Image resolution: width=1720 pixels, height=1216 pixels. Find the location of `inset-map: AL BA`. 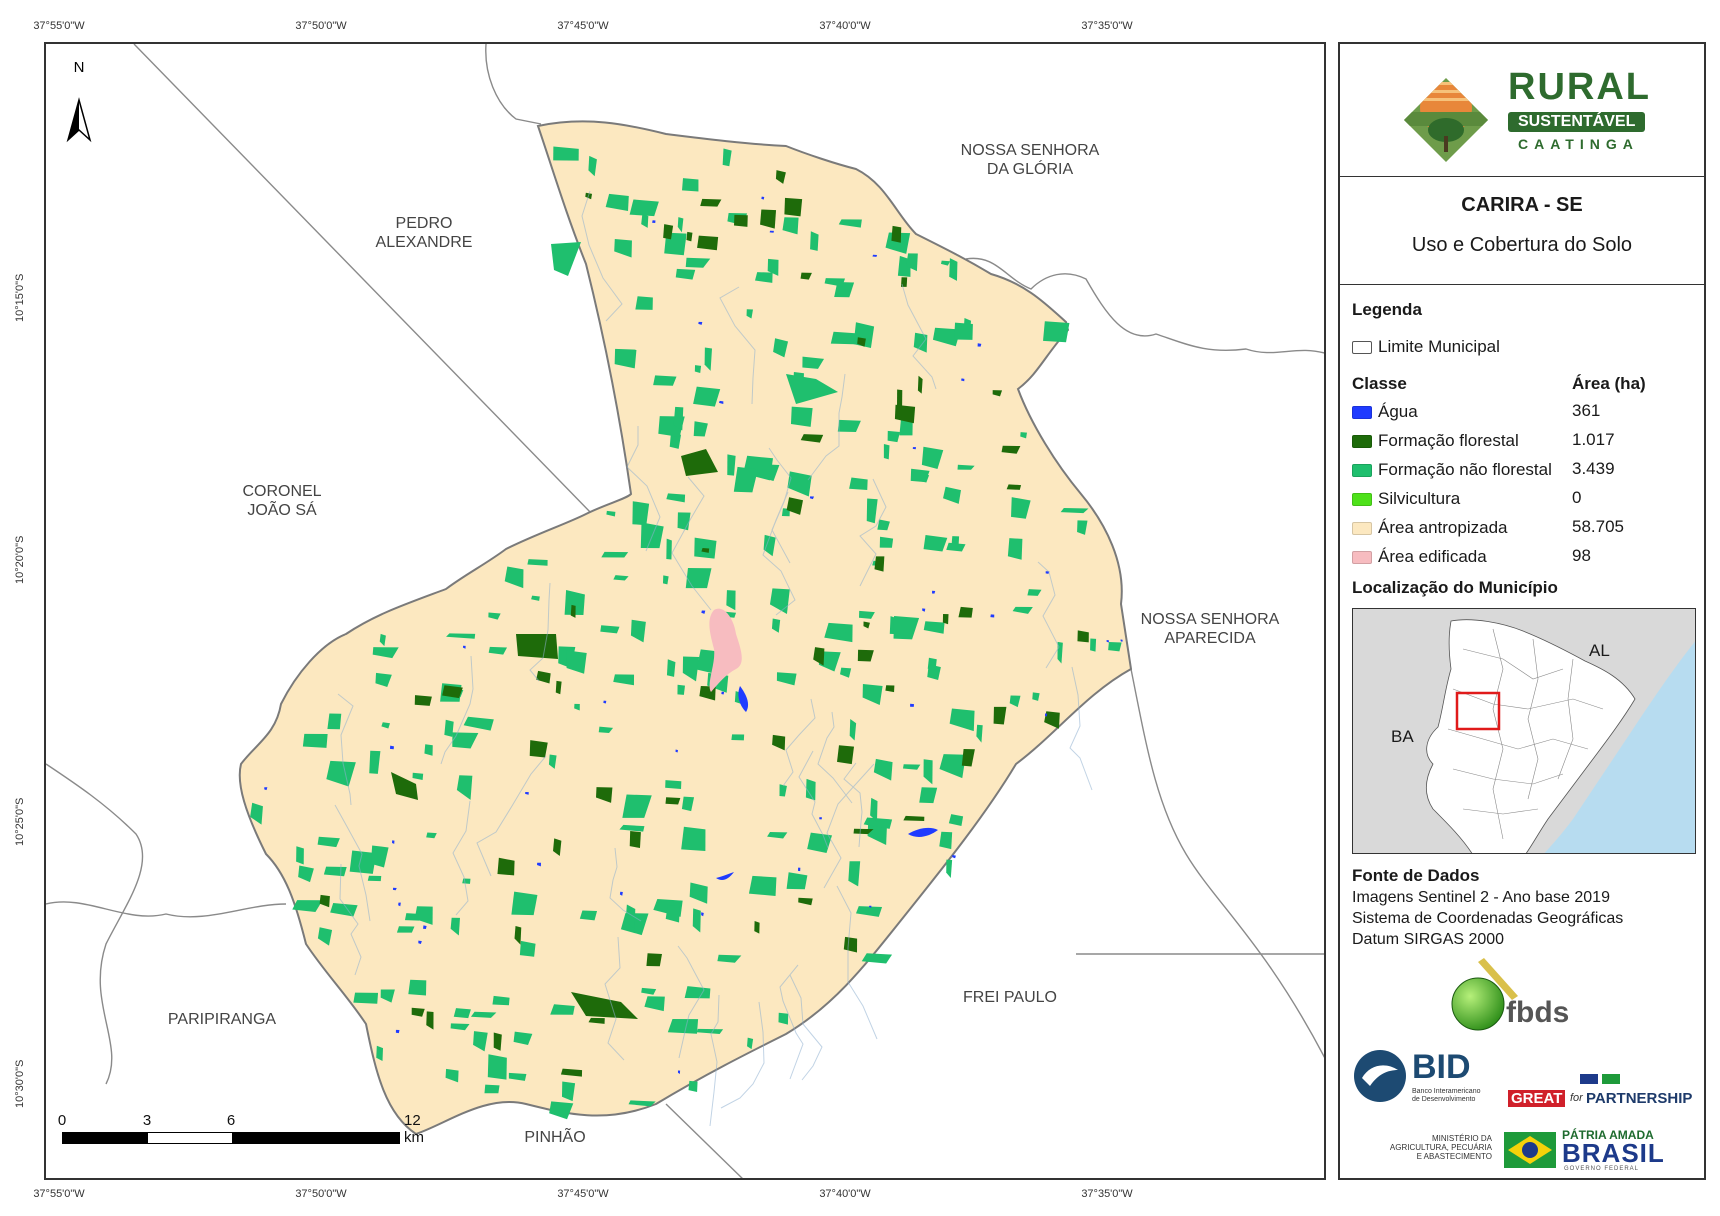

inset-map: AL BA is located at coordinates (1524, 731).